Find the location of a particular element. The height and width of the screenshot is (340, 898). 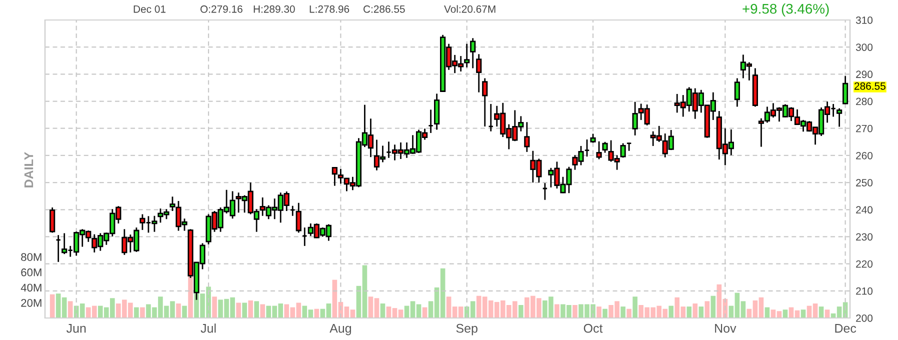

y2-tick-label: 80M is located at coordinates (31, 257).